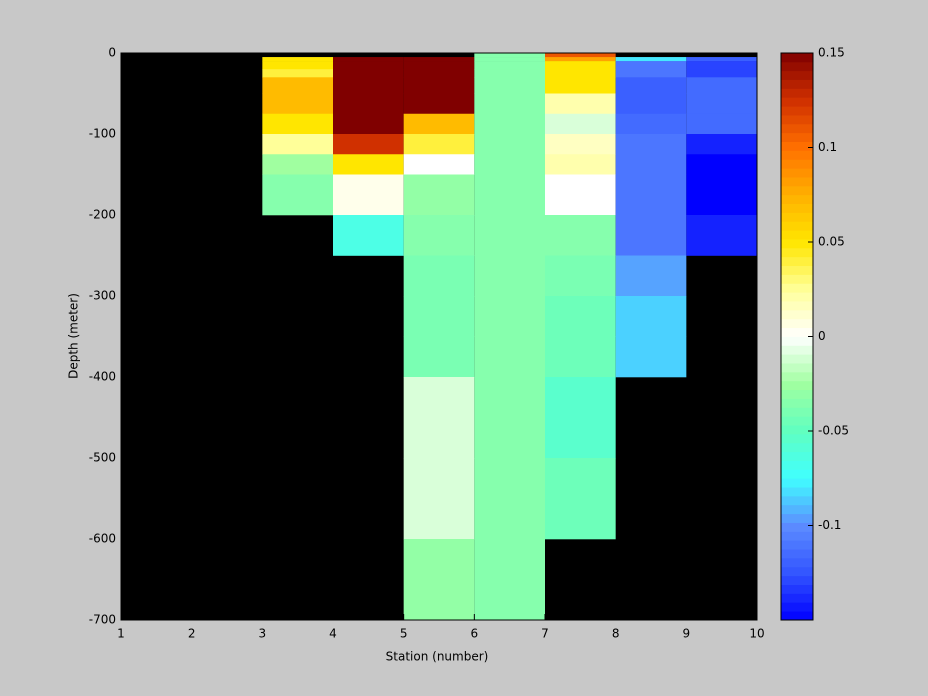  I want to click on x-tick-label: 4, so click(333, 634).